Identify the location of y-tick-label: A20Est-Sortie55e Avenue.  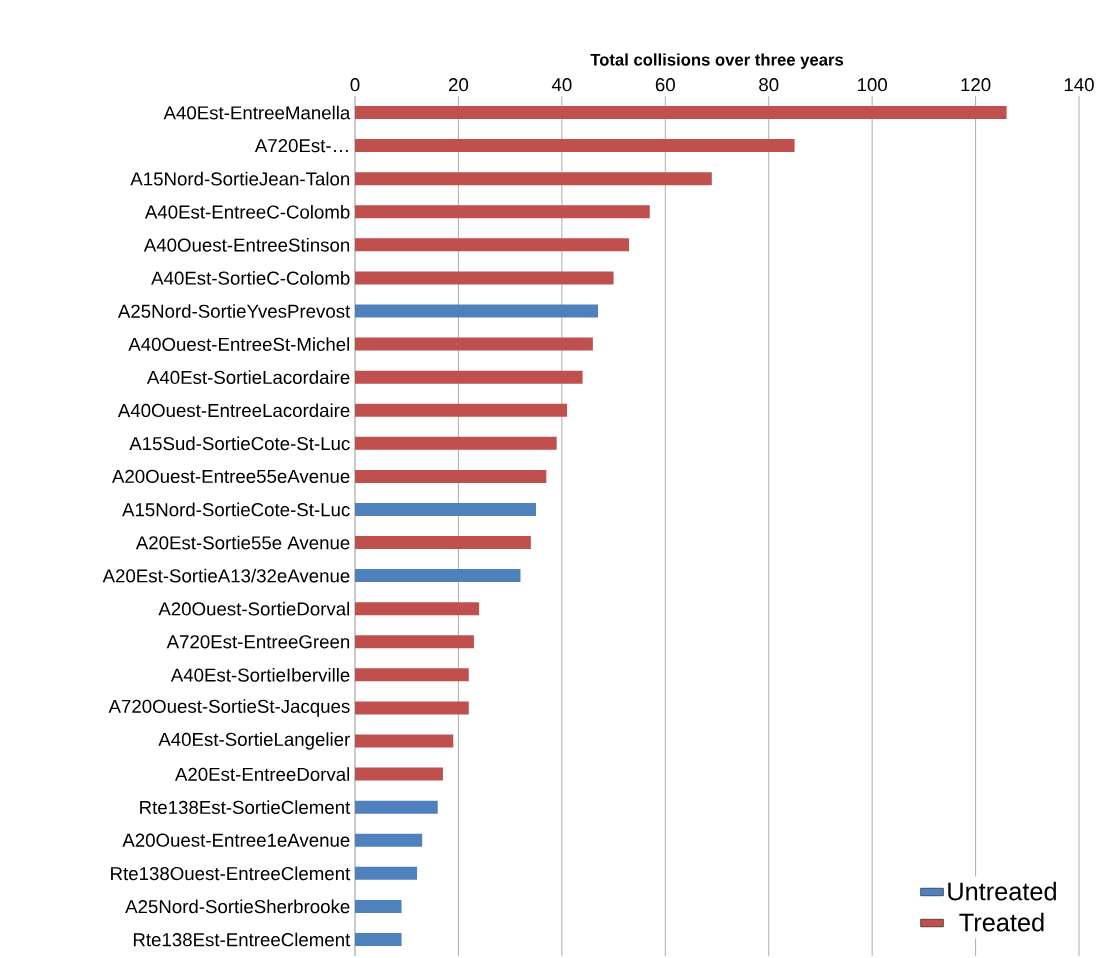
(242, 542).